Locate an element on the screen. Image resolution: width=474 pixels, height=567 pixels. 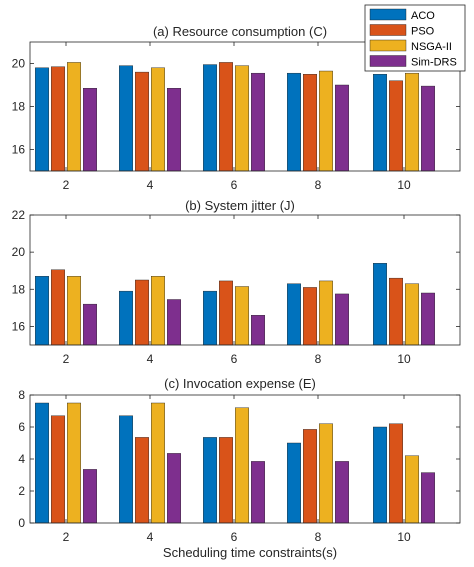
y-tick-label: 22 is located at coordinates (19, 215).